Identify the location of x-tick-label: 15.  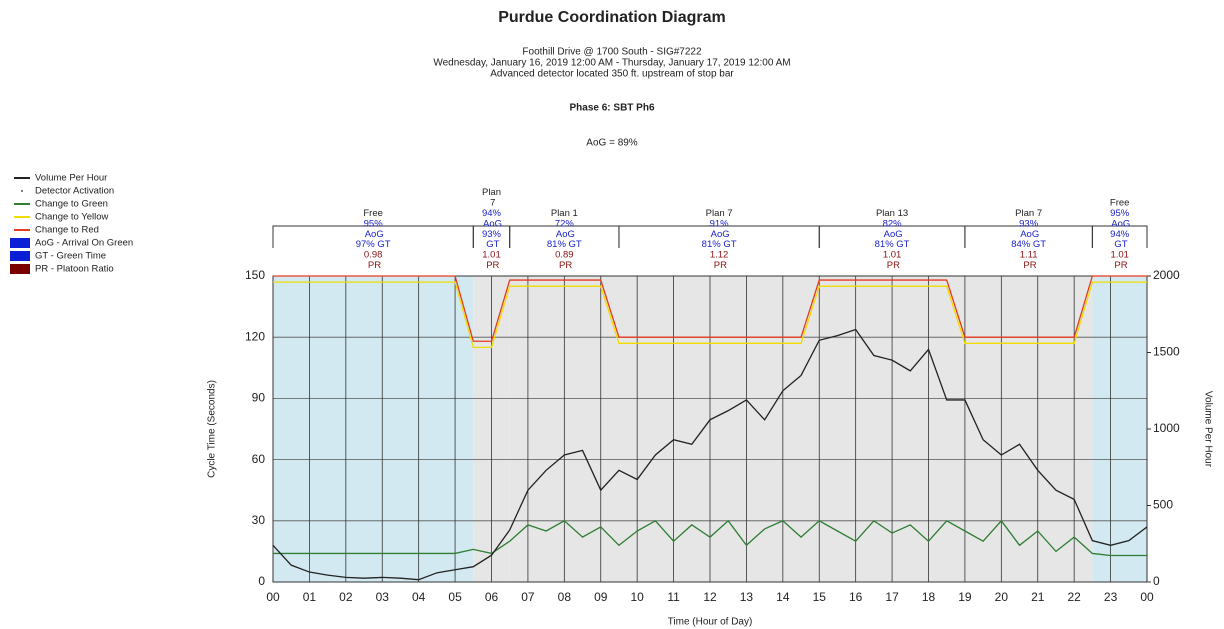
(820, 597).